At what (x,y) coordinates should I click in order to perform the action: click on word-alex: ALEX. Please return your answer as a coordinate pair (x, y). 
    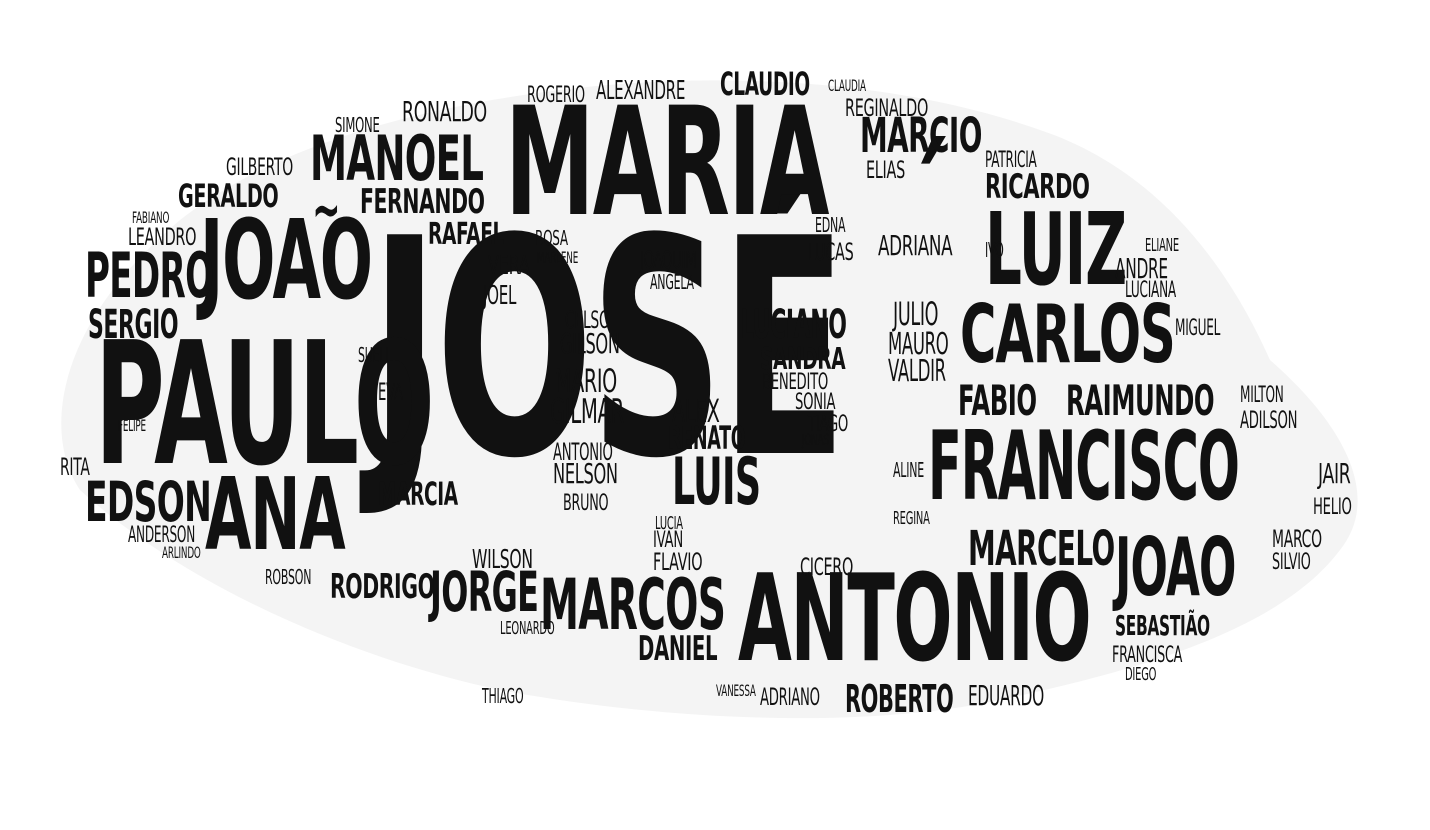
    Looking at the image, I should click on (696, 411).